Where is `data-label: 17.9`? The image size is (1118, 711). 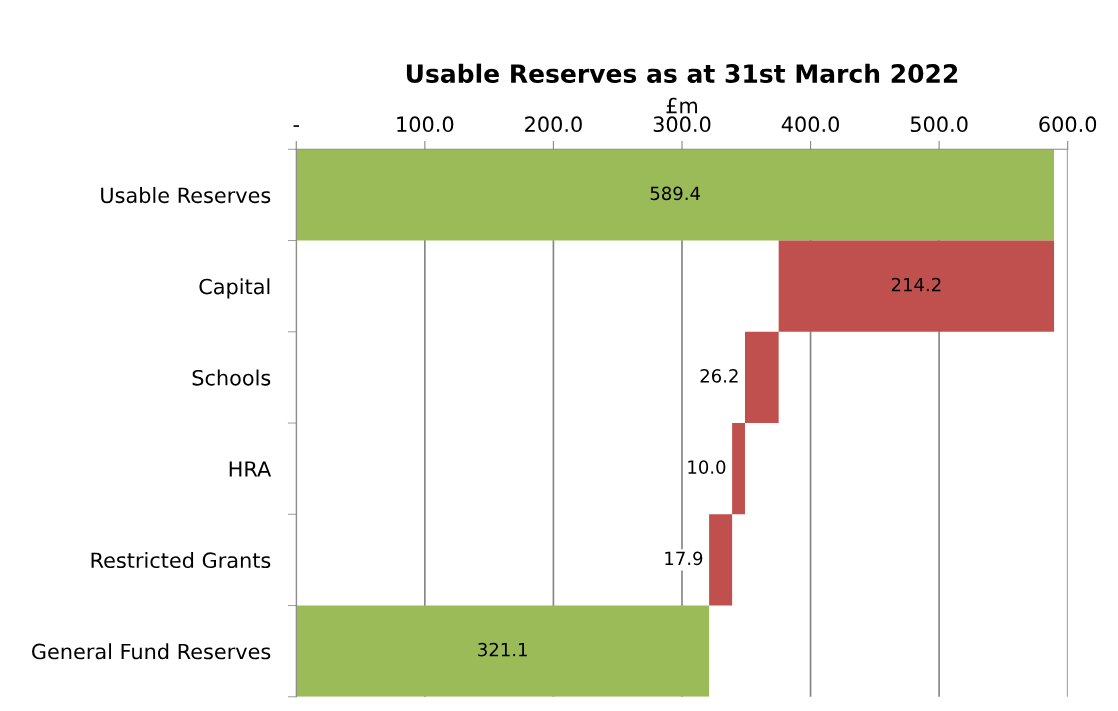 data-label: 17.9 is located at coordinates (684, 558).